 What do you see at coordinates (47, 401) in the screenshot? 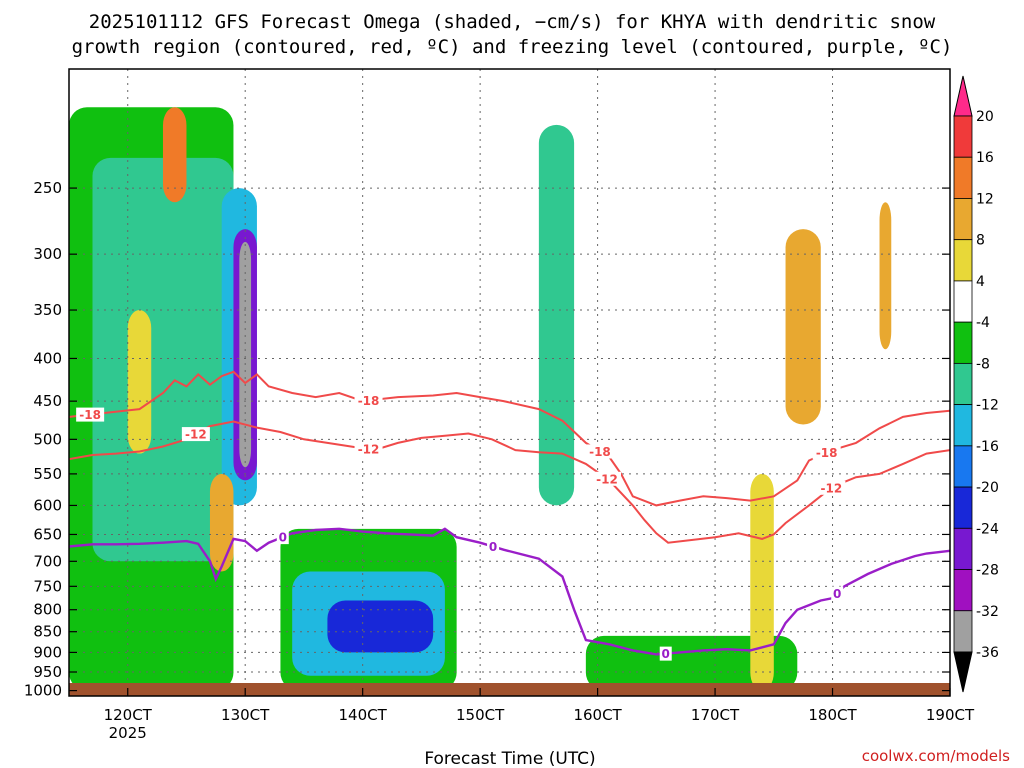
I see `y-tick-label: 450` at bounding box center [47, 401].